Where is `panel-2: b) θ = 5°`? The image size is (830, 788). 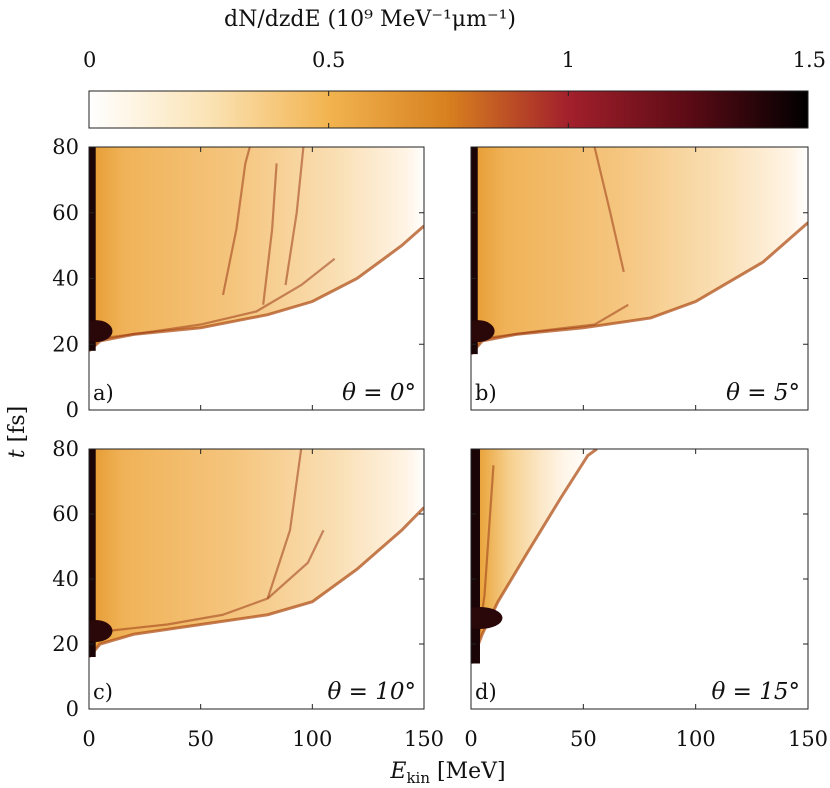 panel-2: b) θ = 5° is located at coordinates (639, 278).